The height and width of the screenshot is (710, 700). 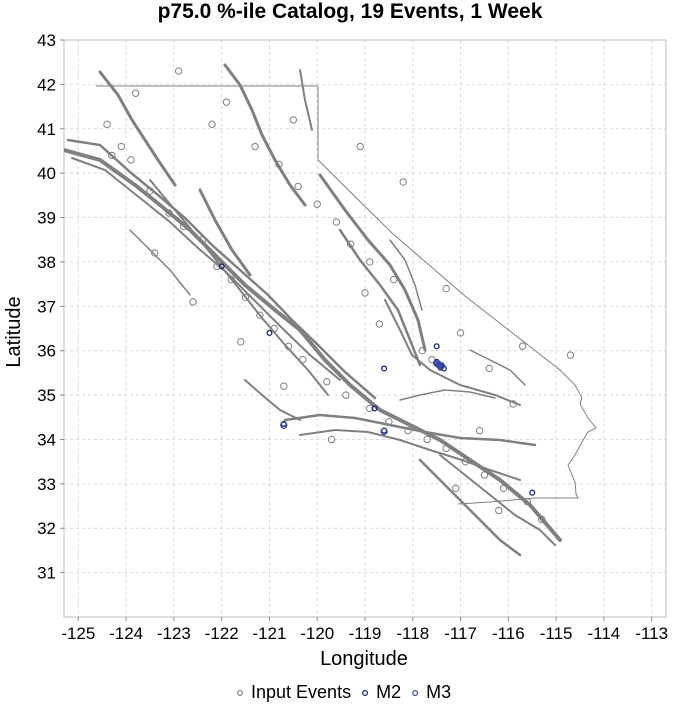 I want to click on y-tick-label: 35, so click(x=46, y=395).